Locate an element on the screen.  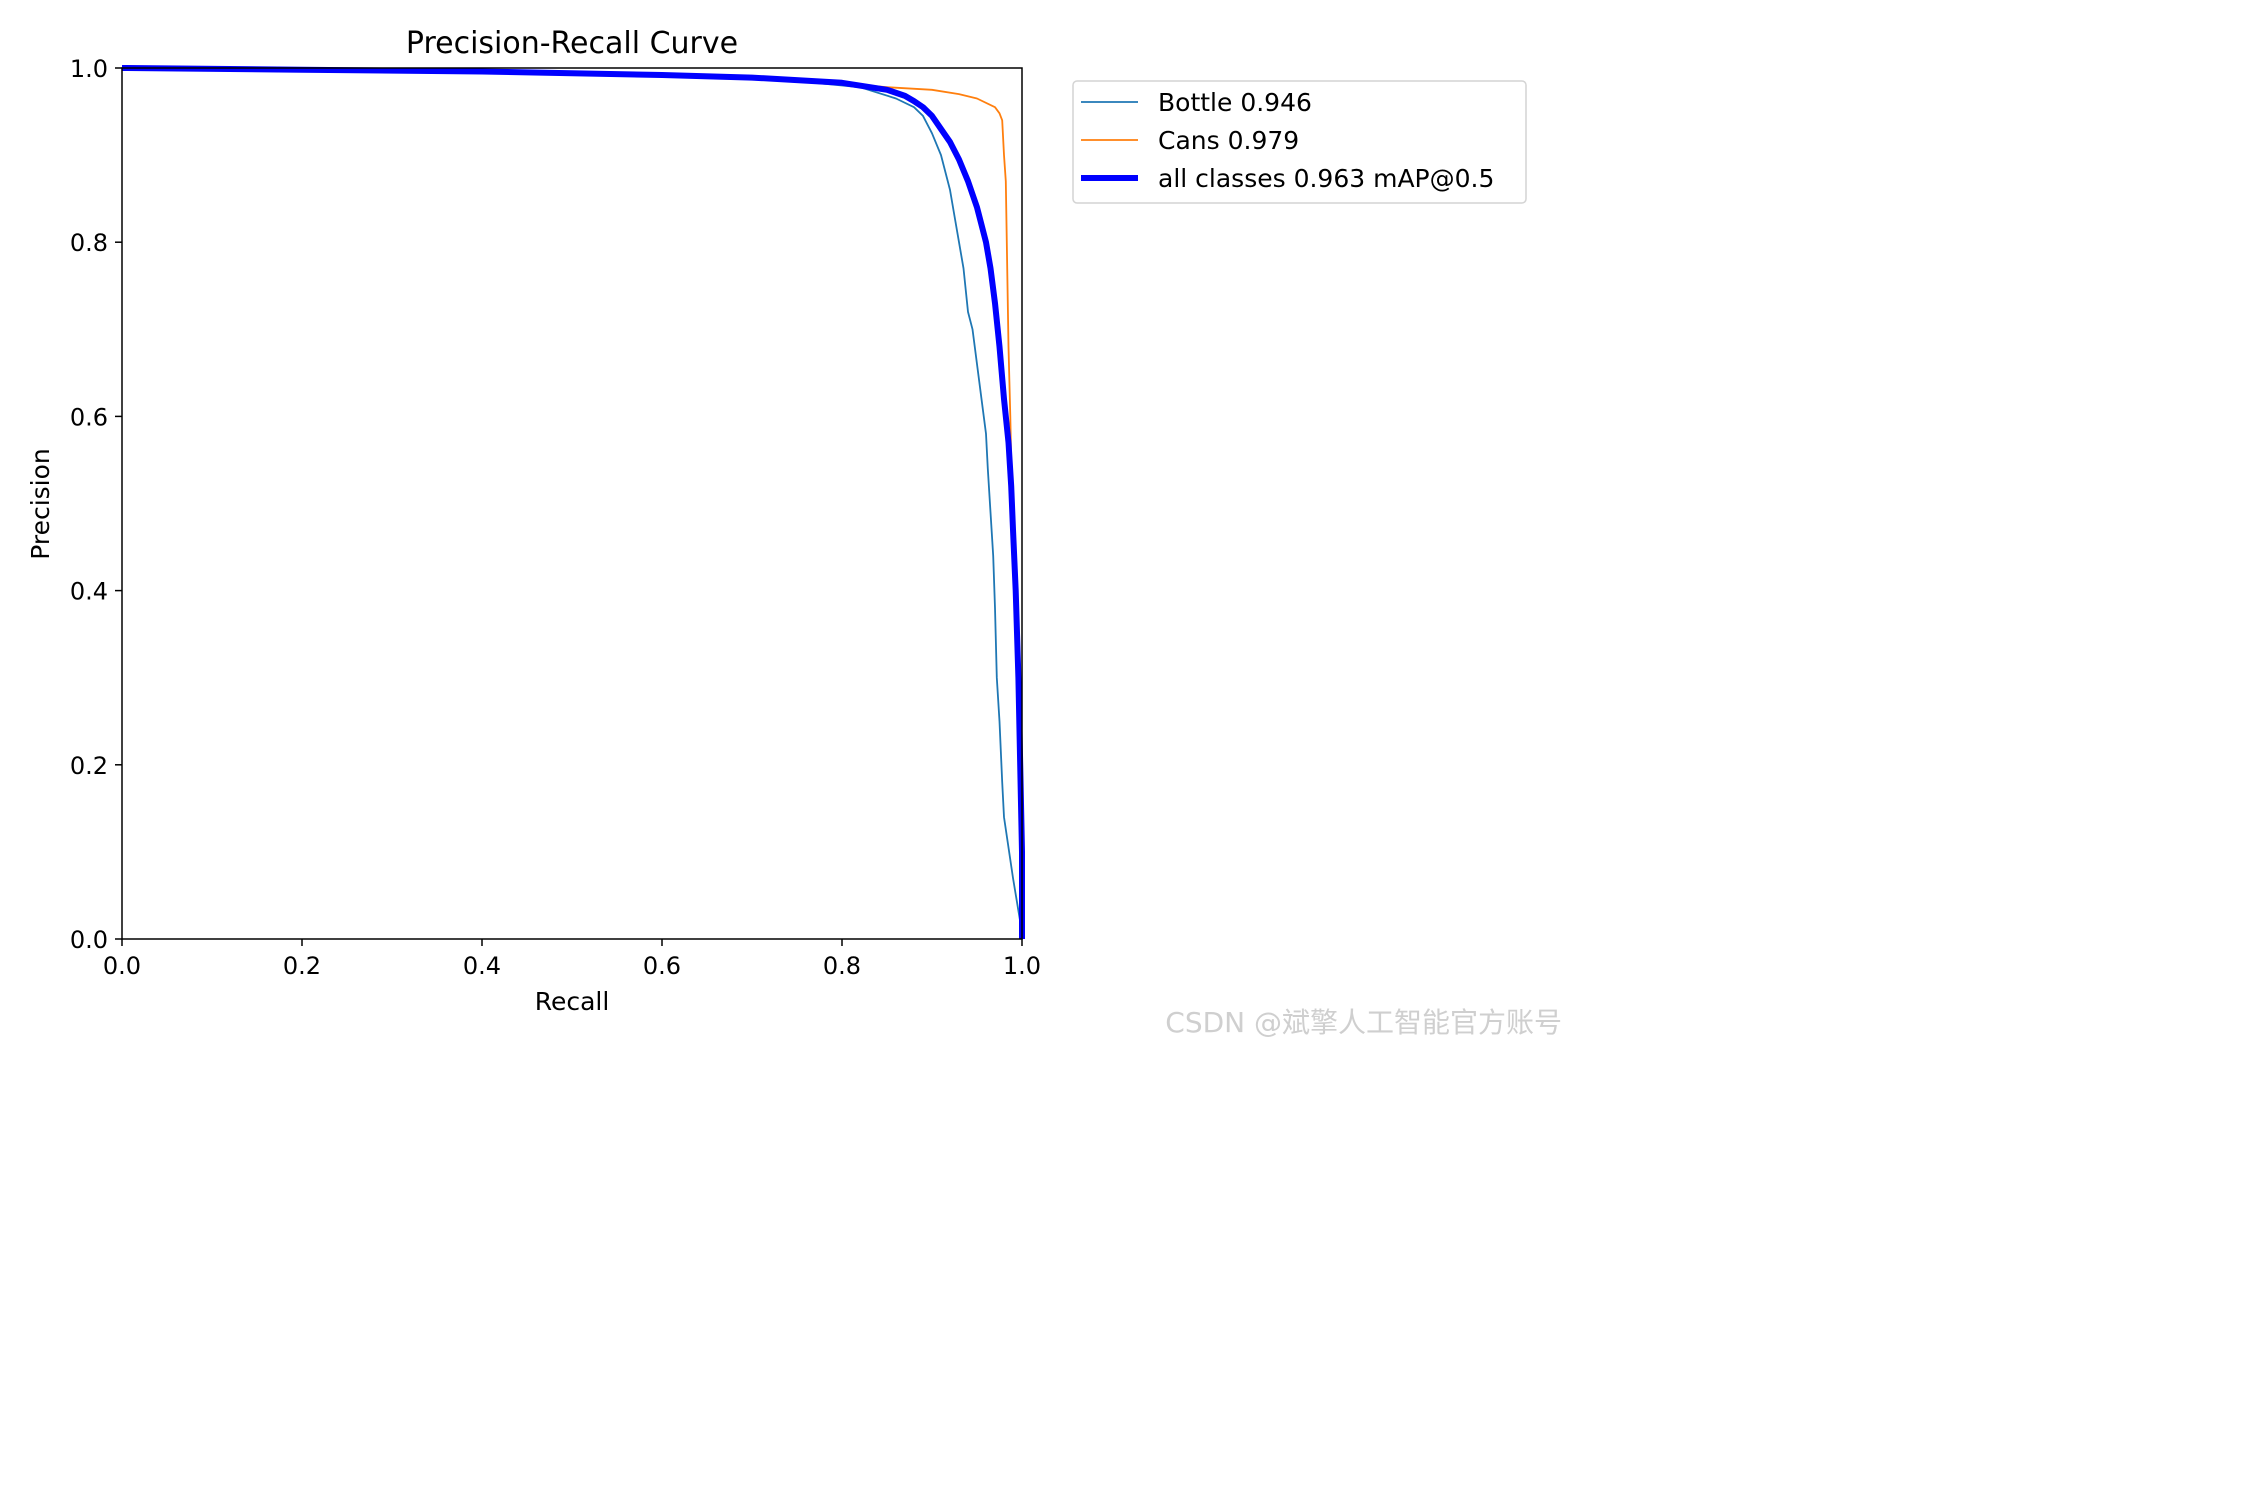
watermark-text: CSDN @斌擎人工智能官方账号 is located at coordinates (1363, 1022).